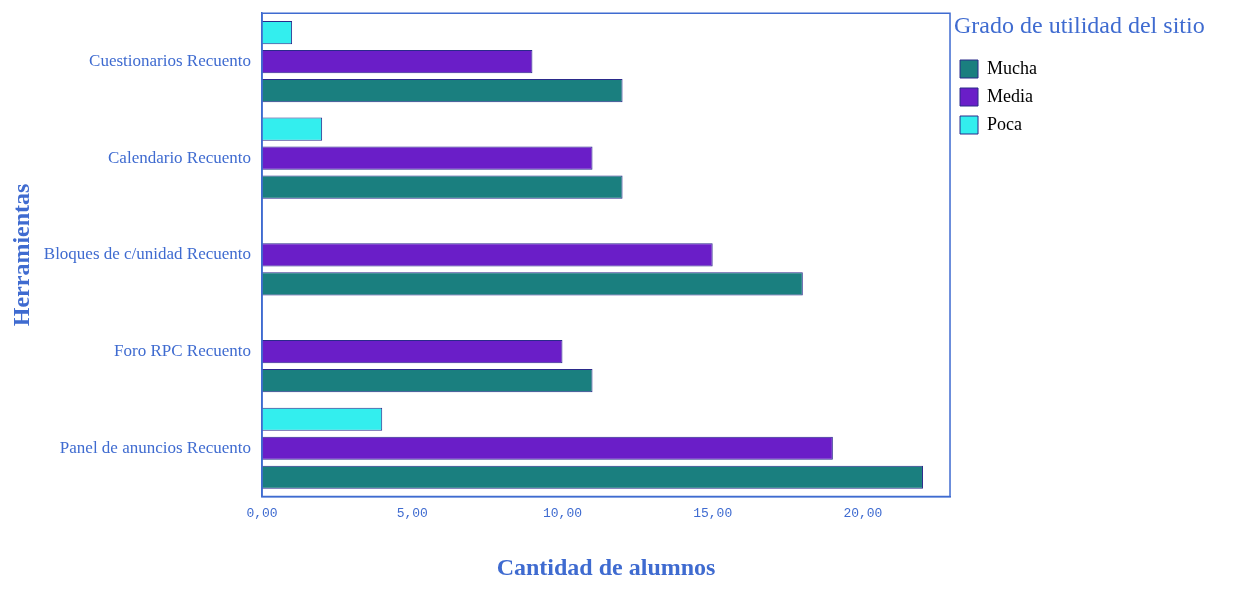 The height and width of the screenshot is (591, 1252). What do you see at coordinates (1005, 123) in the screenshot?
I see `legend-label: Poca` at bounding box center [1005, 123].